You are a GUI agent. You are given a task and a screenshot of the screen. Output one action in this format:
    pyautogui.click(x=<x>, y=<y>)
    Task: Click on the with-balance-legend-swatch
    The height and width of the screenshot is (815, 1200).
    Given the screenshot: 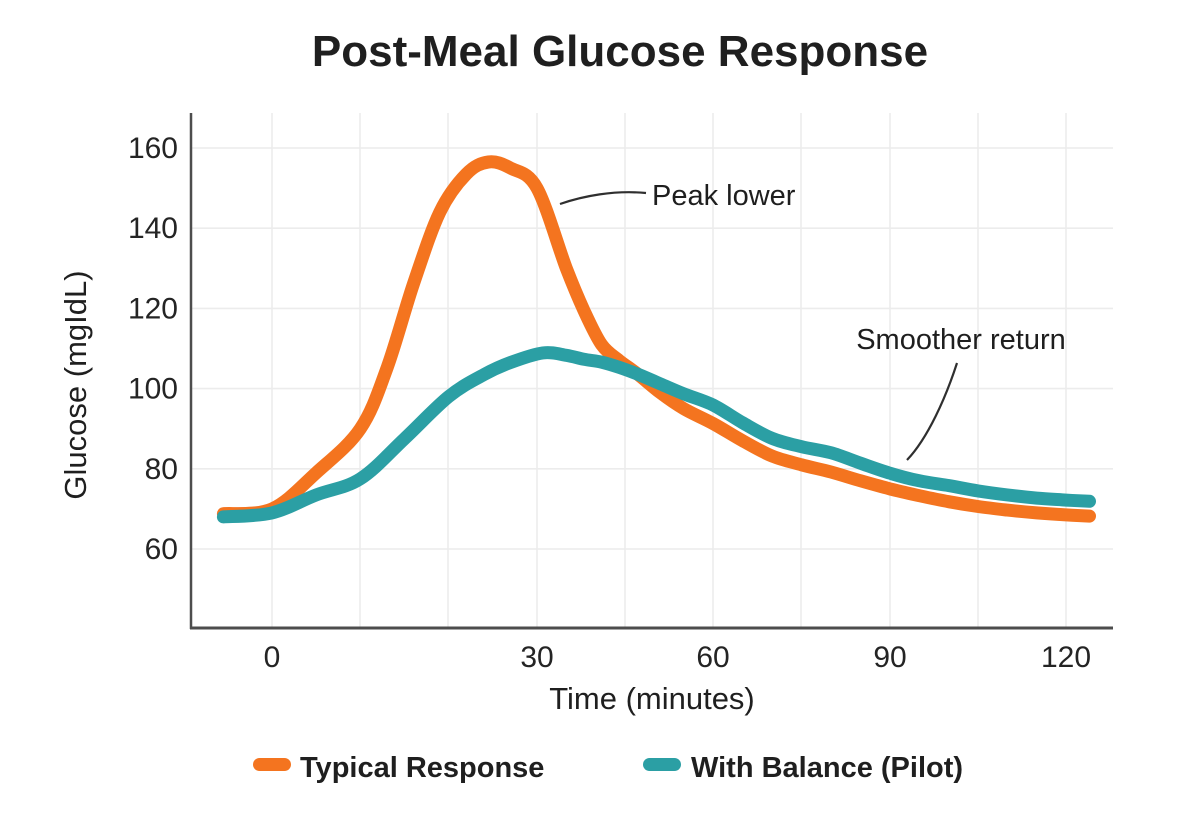 What is the action you would take?
    pyautogui.click(x=662, y=764)
    